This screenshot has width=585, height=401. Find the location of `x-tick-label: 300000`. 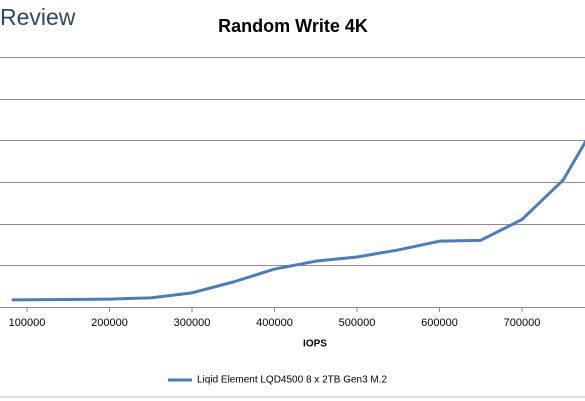

x-tick-label: 300000 is located at coordinates (192, 323).